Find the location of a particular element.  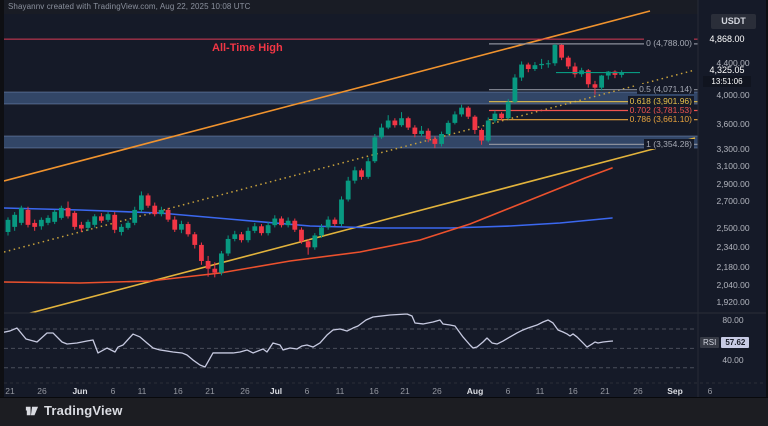

ma-blue-line is located at coordinates (308, 218).